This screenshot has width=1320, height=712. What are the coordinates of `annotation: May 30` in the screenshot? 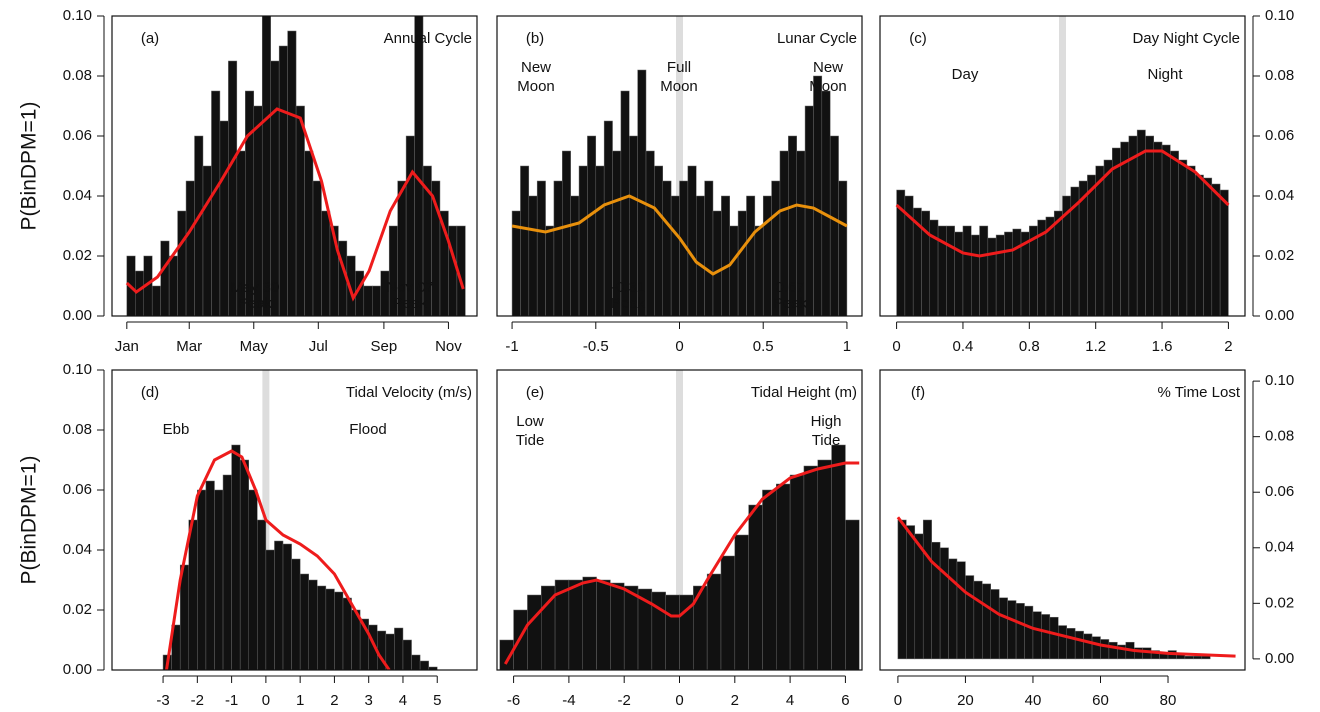 It's located at (254, 287).